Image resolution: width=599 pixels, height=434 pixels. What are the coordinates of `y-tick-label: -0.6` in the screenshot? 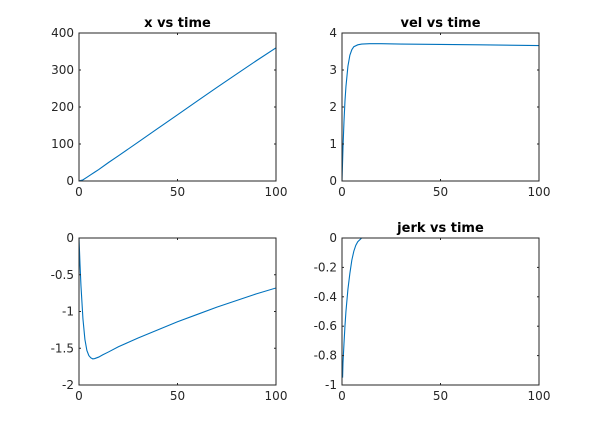 It's located at (325, 326).